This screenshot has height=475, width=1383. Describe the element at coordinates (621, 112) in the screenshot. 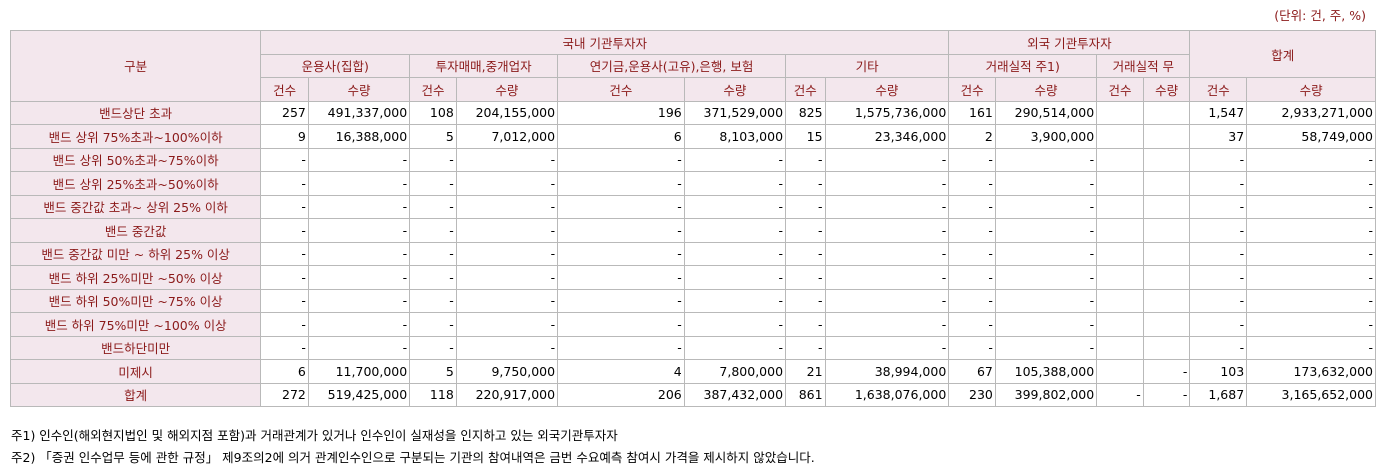

I see `count-cell: 196` at that location.